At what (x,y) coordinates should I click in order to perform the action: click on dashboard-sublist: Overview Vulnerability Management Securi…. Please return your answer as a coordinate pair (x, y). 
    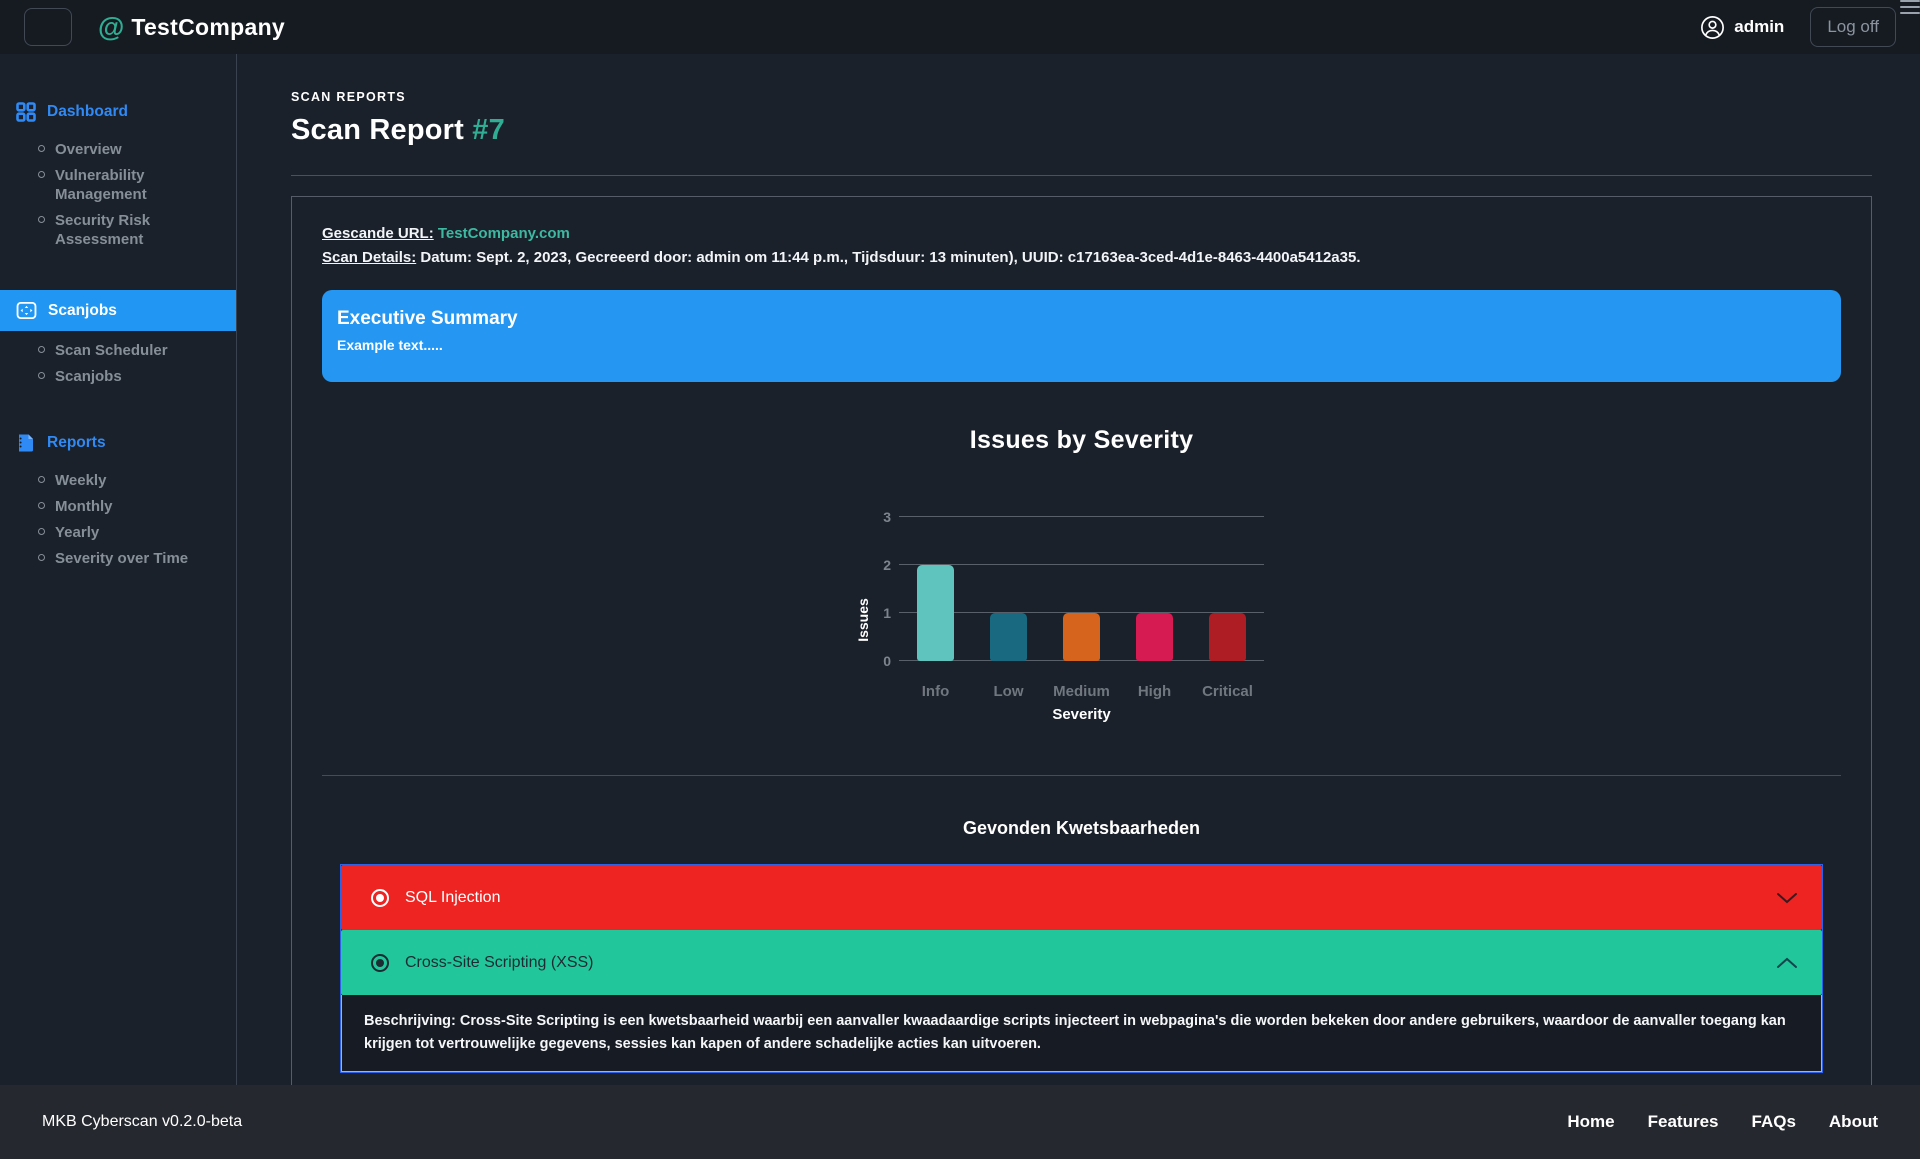
    Looking at the image, I should click on (118, 202).